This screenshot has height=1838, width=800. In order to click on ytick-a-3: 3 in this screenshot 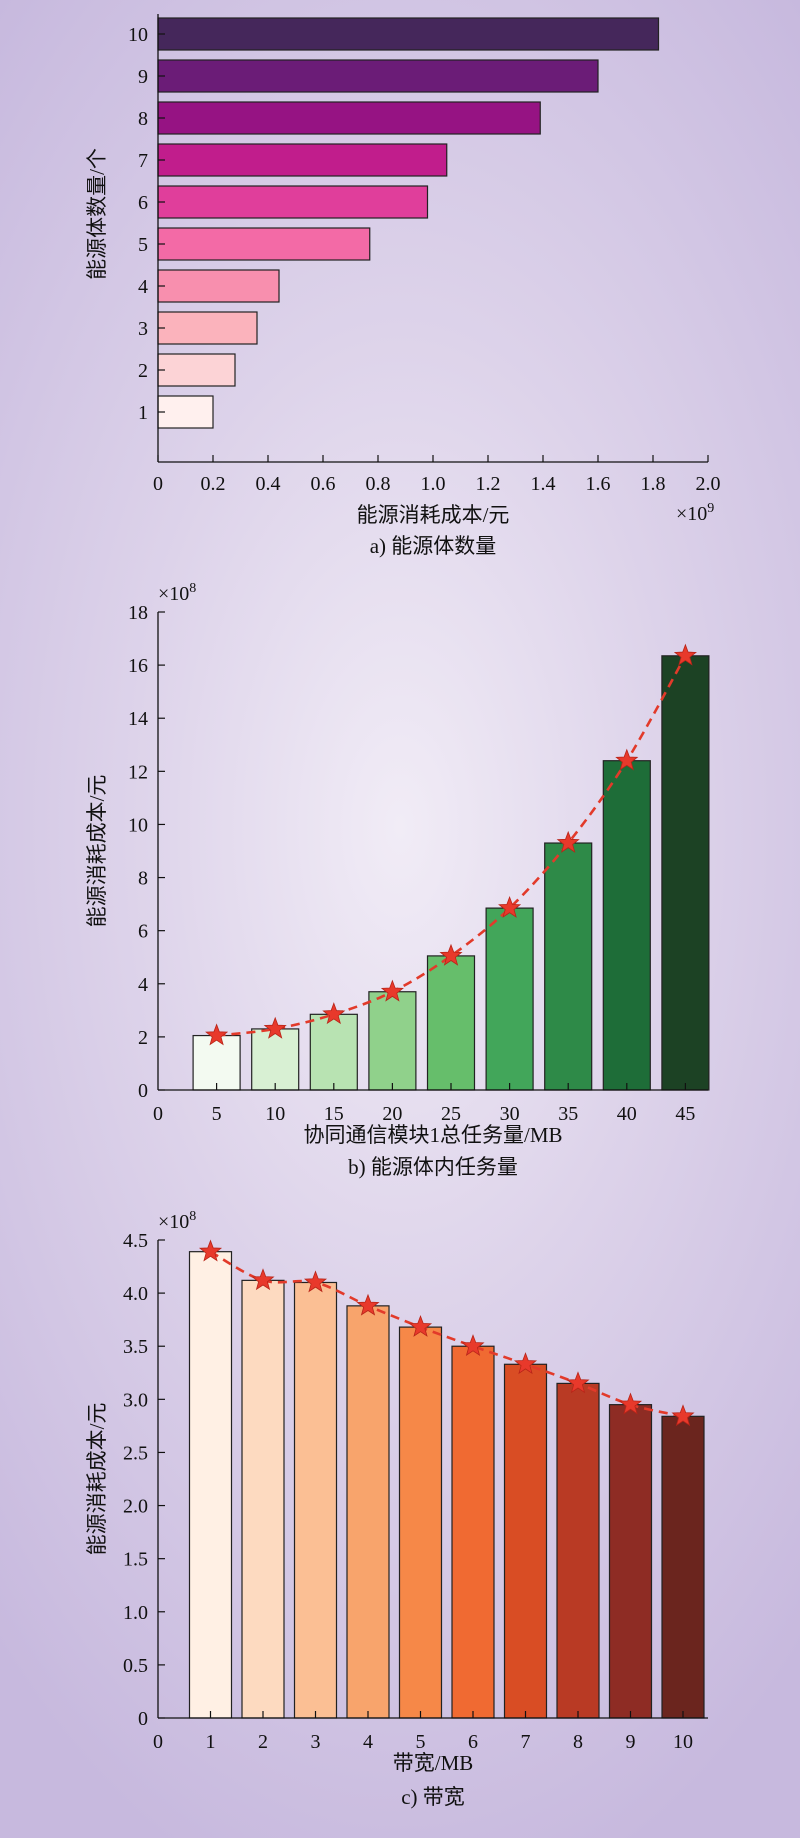, I will do `click(143, 329)`.